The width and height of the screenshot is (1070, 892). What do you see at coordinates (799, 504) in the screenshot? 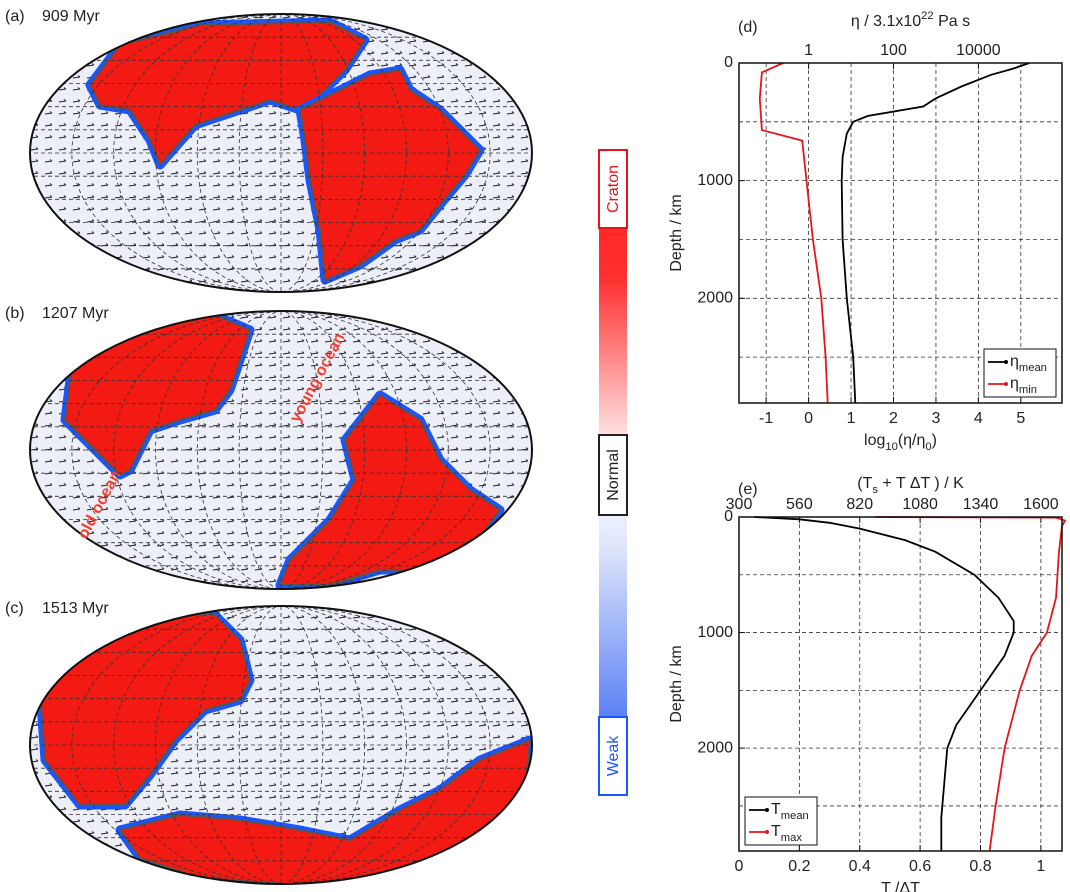
I see `x2-tick-label: 560` at bounding box center [799, 504].